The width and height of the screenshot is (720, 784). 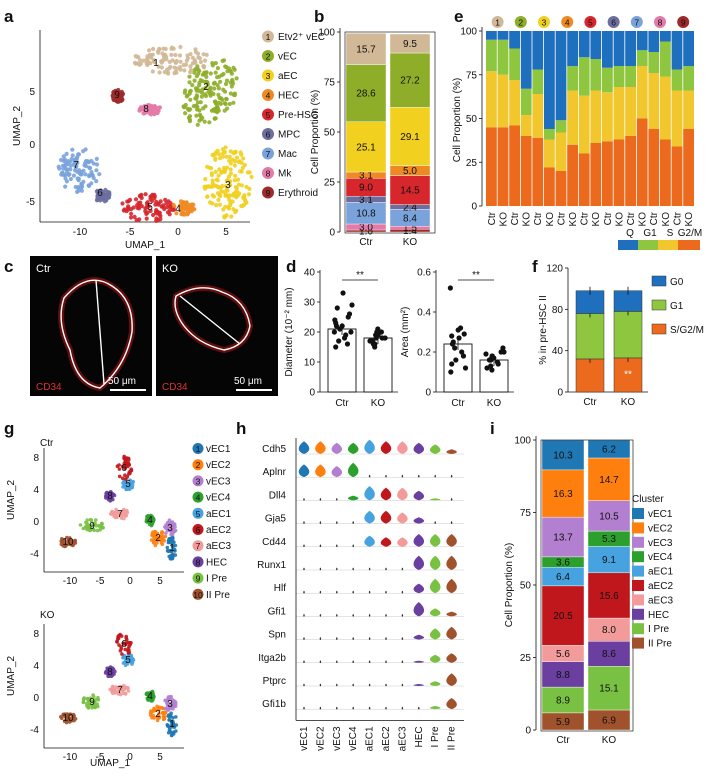 I want to click on ph-violin-Hlf-II Pre, so click(x=451, y=586).